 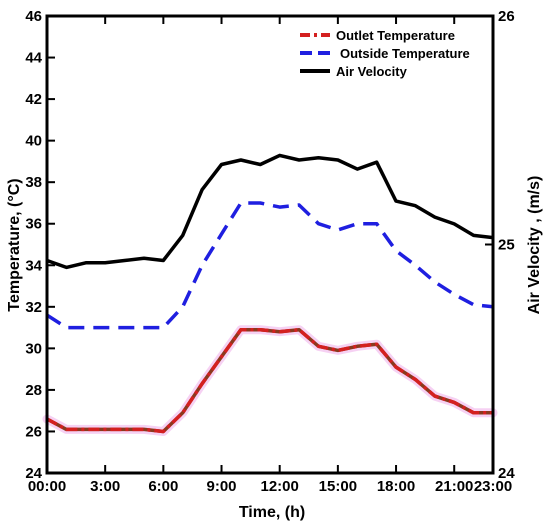 What do you see at coordinates (33, 141) in the screenshot?
I see `y-left-tick-label: 40` at bounding box center [33, 141].